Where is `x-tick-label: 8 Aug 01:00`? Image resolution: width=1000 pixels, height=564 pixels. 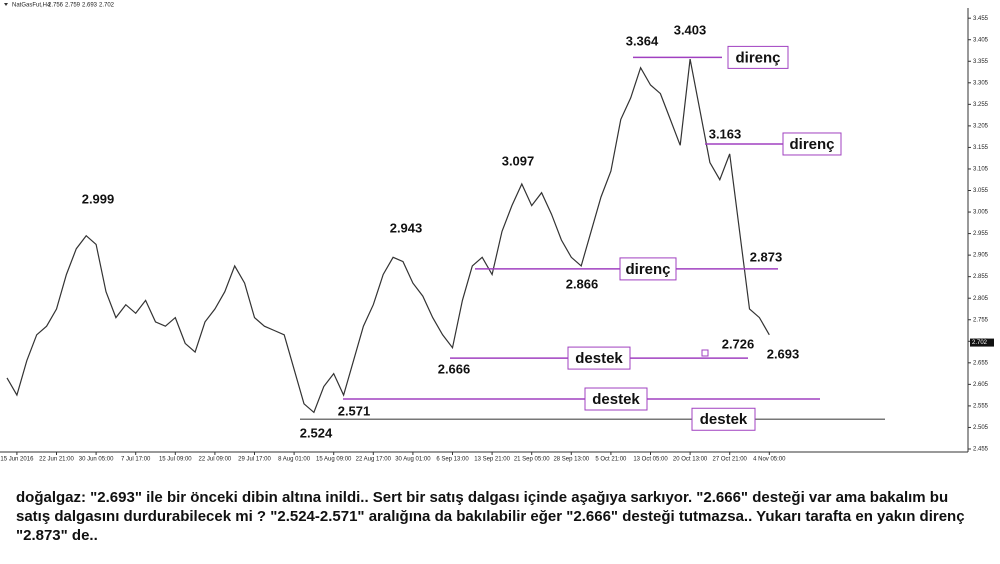
x-tick-label: 8 Aug 01:00 is located at coordinates (294, 460).